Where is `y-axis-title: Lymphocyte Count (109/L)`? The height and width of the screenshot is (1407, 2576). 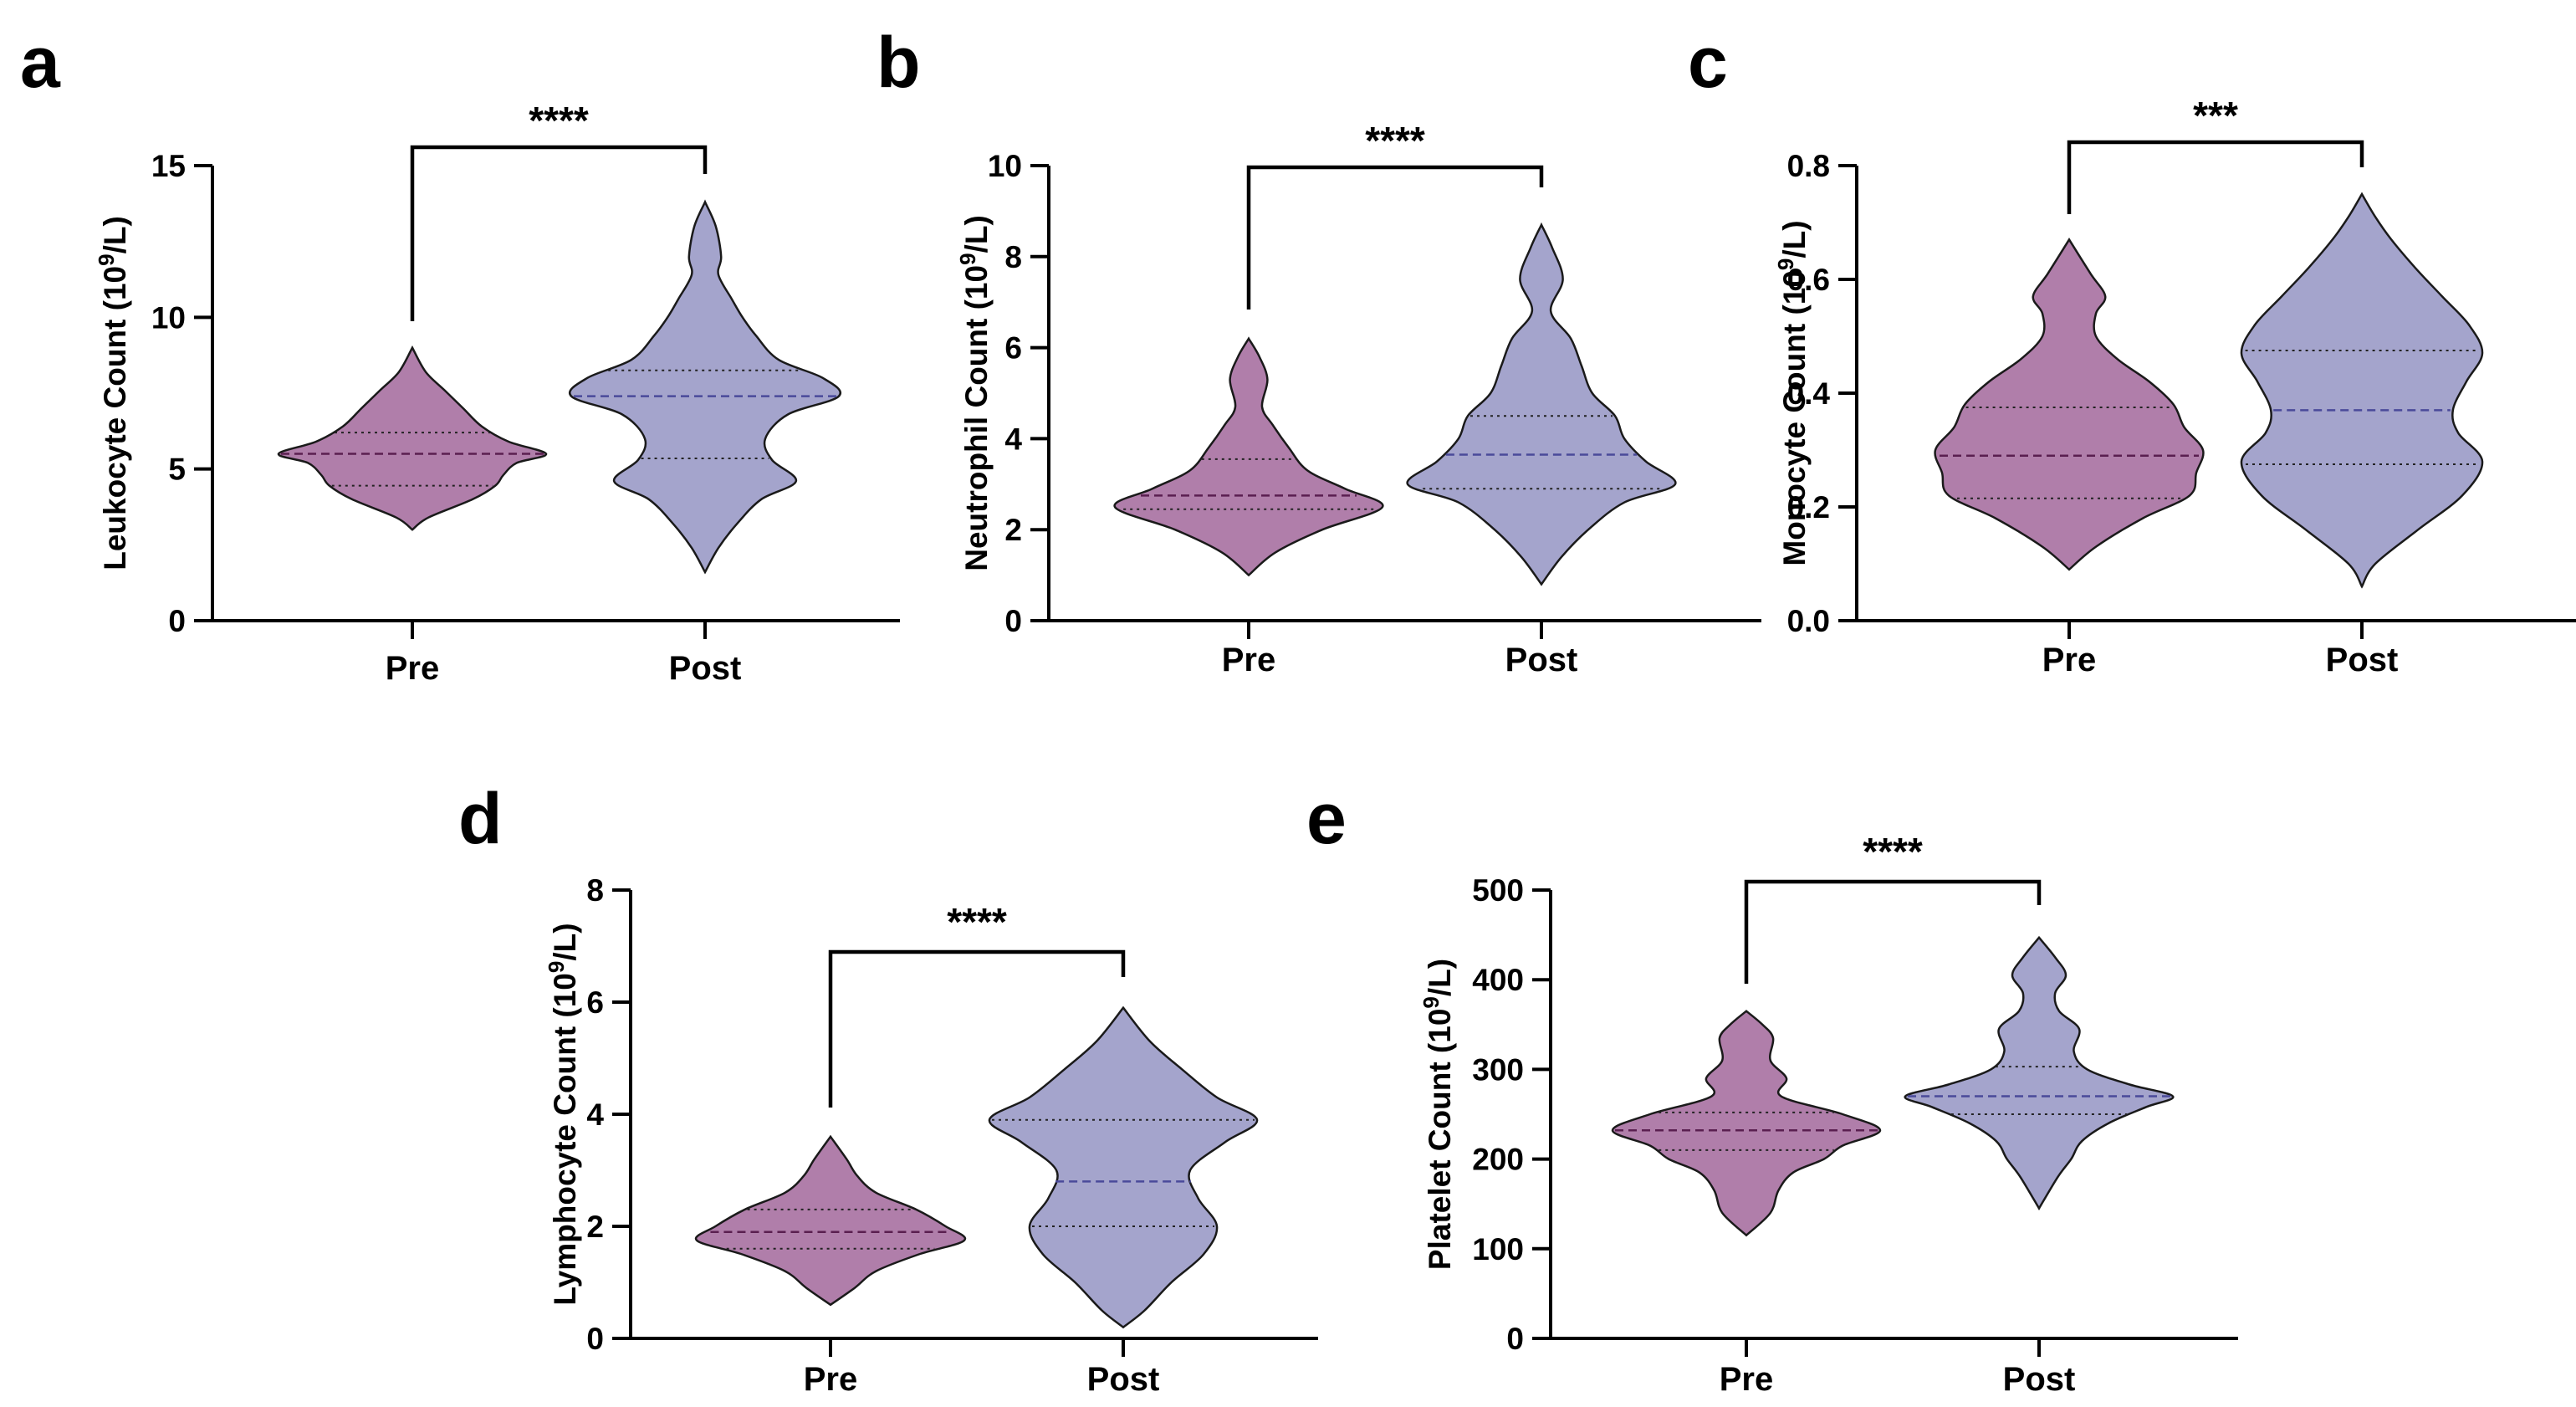 y-axis-title: Lymphocyte Count (109/L) is located at coordinates (563, 1114).